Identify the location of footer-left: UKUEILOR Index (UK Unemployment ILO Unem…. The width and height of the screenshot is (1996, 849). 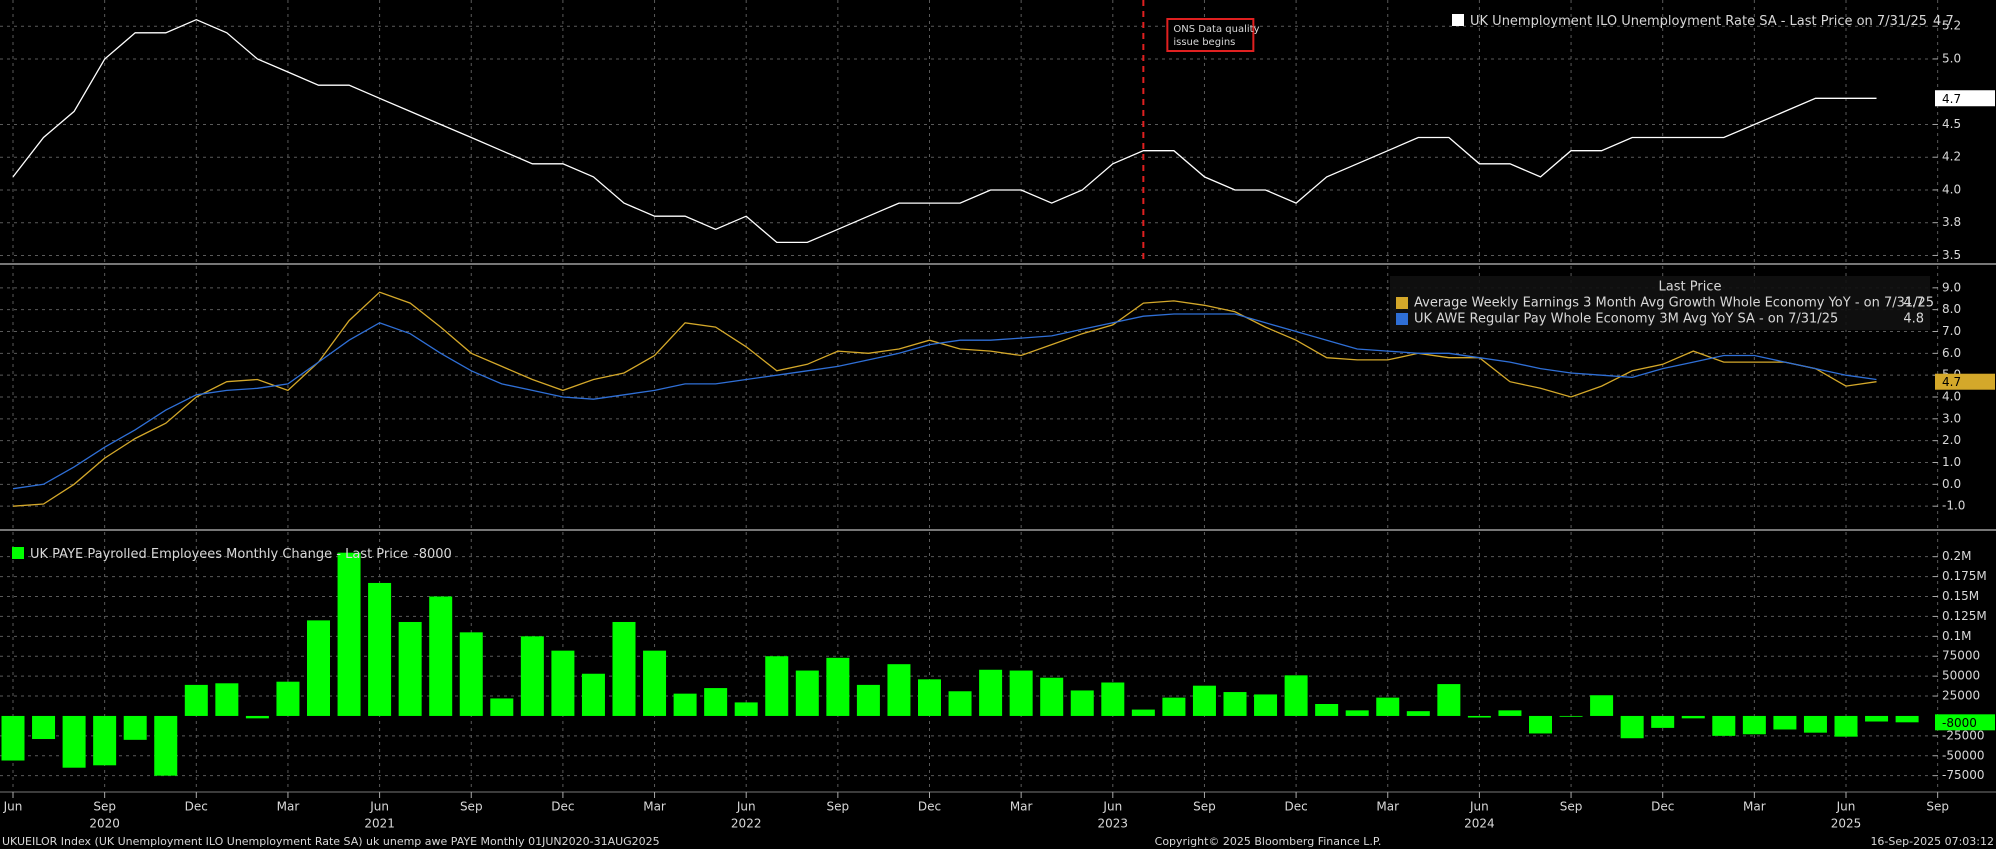
(331, 841).